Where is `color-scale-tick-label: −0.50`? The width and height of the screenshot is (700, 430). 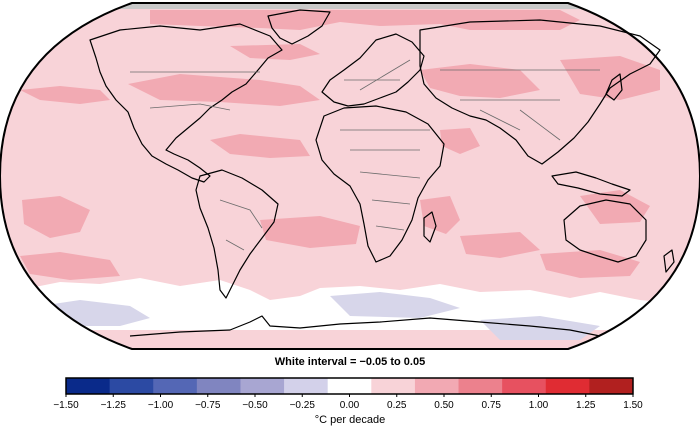
color-scale-tick-label: −0.50 is located at coordinates (255, 405).